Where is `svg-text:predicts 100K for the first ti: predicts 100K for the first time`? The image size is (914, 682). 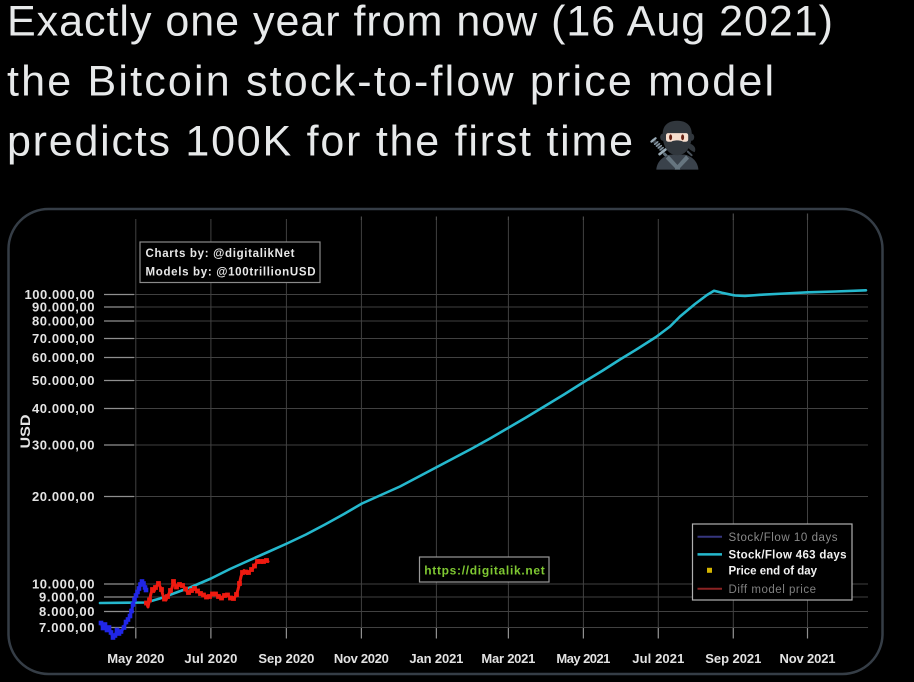
svg-text:predicts 100K for the first ti: predicts 100K for the first time is located at coordinates (320, 142).